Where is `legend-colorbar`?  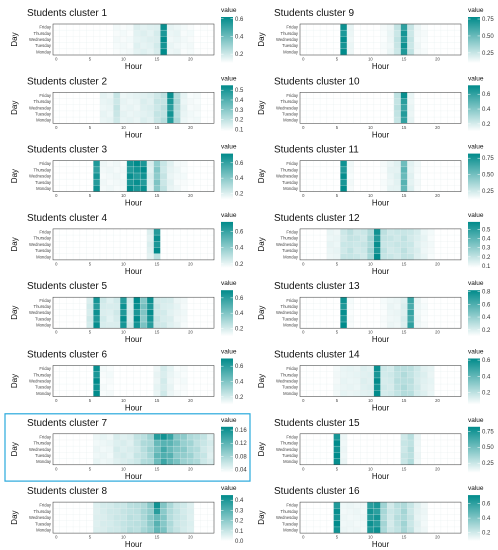
legend-colorbar is located at coordinates (227, 176).